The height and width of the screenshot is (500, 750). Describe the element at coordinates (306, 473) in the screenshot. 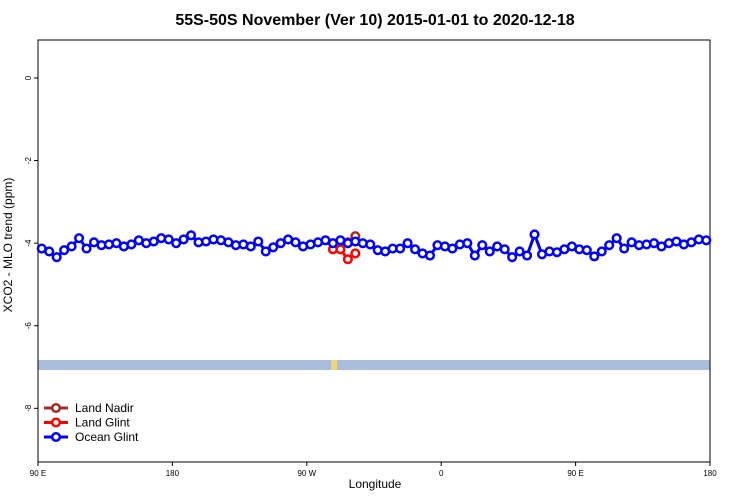

I see `x-tick-label: 90 W` at that location.